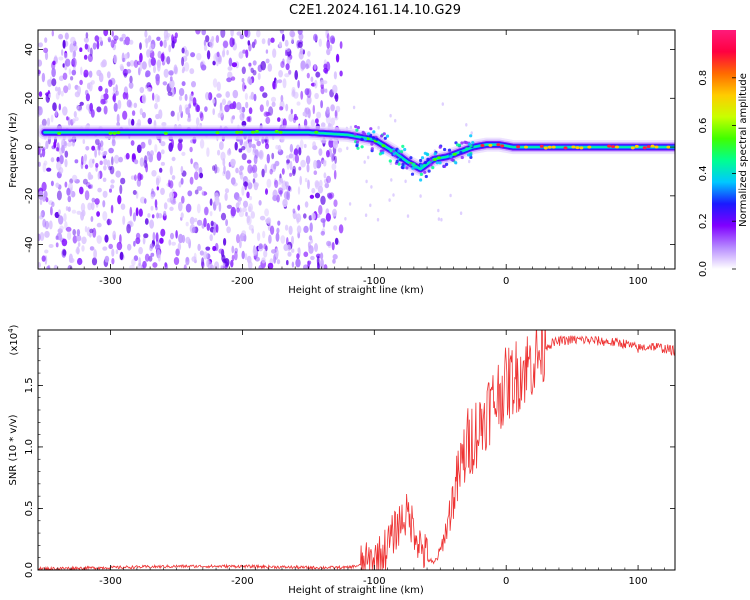 The height and width of the screenshot is (600, 750). I want to click on colorbar-tick-label: 0.6, so click(703, 126).